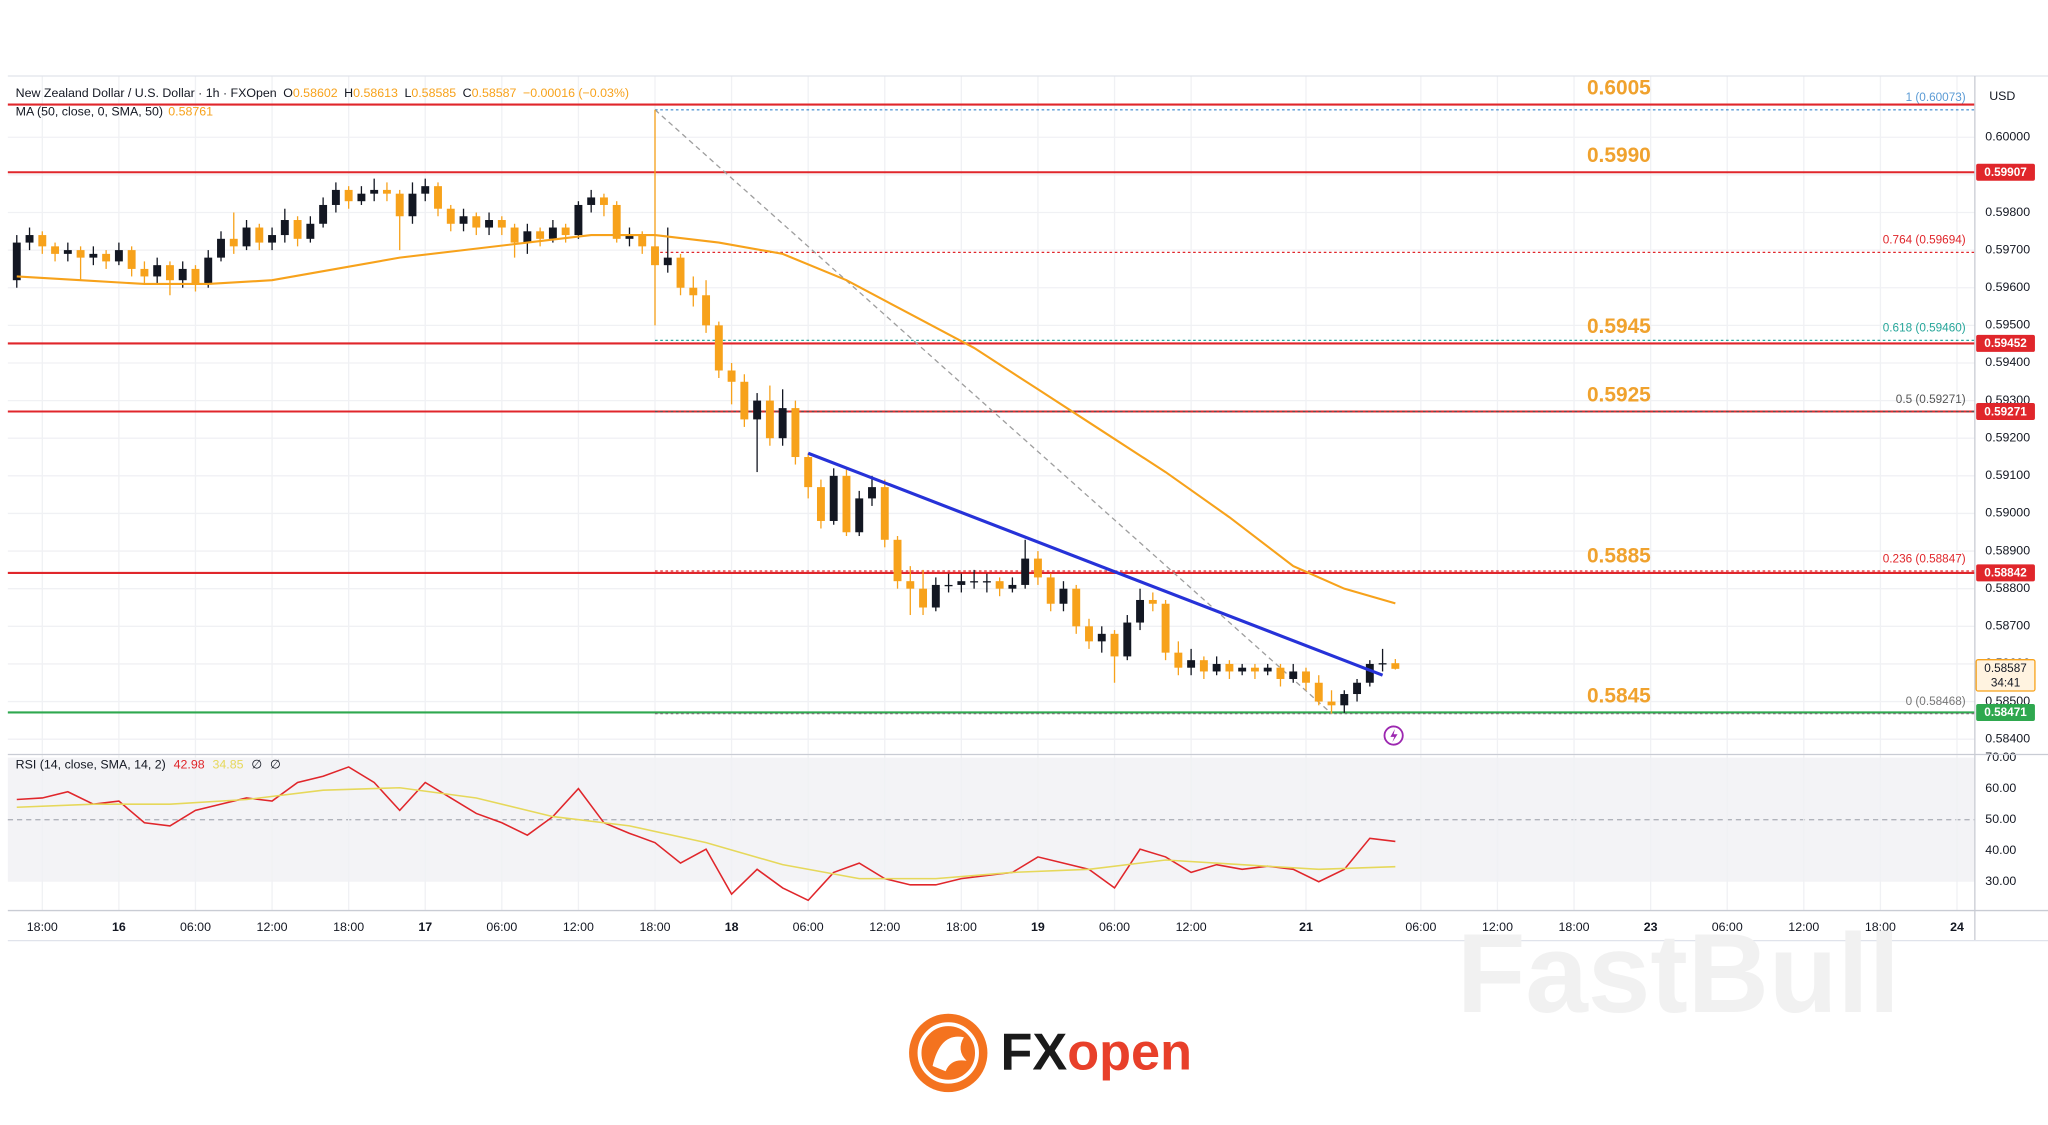 This screenshot has height=1125, width=2048. I want to click on logo-lion, so click(949, 1054).